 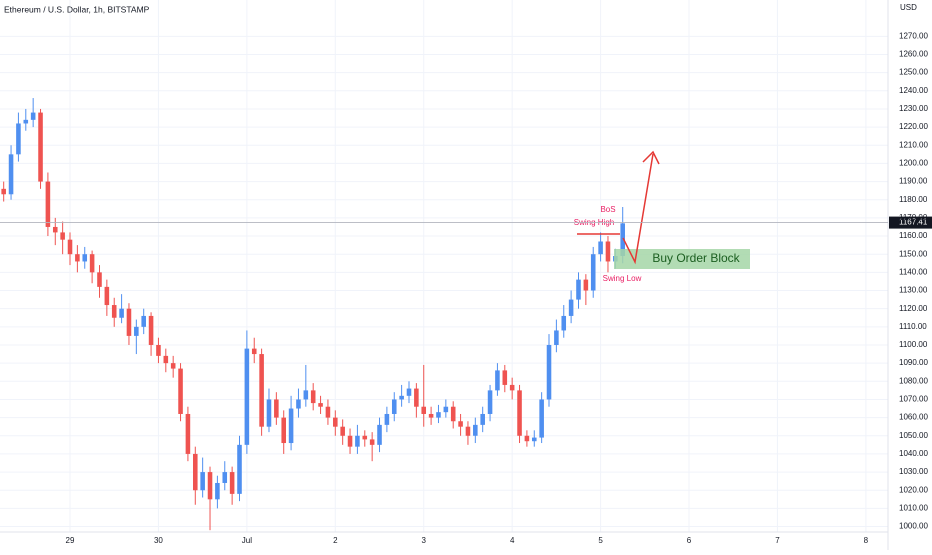 What do you see at coordinates (913, 90) in the screenshot?
I see `y-tick-label: 1240.00` at bounding box center [913, 90].